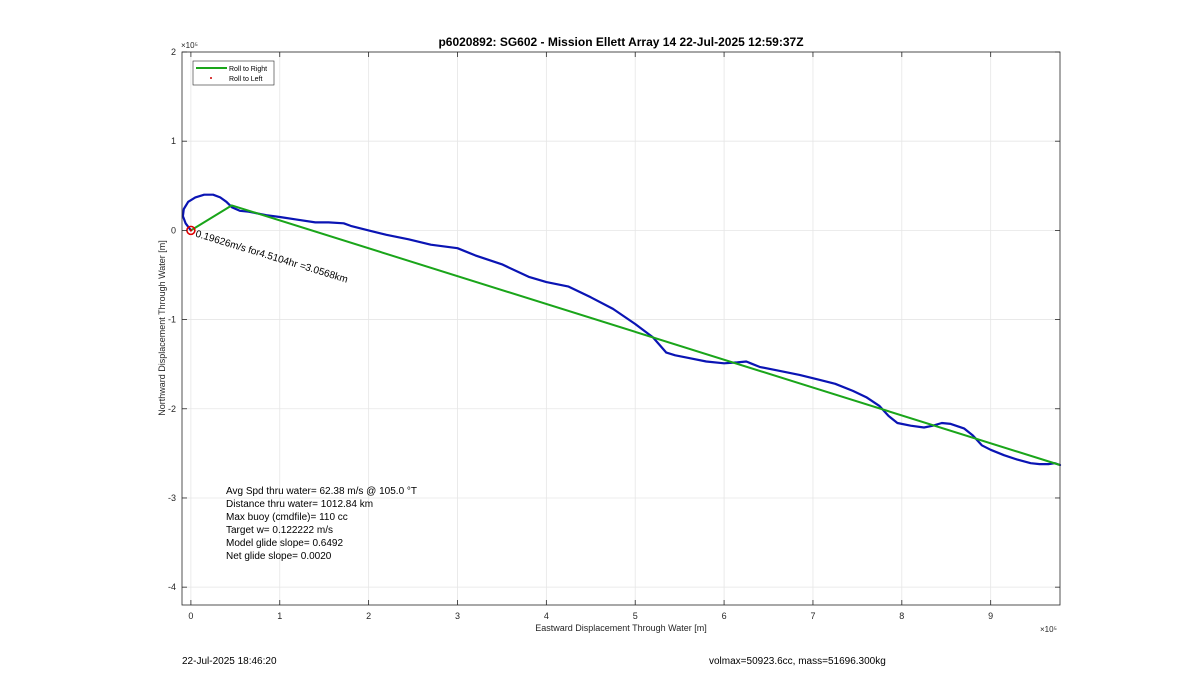 This screenshot has width=1200, height=686. I want to click on legend-box, so click(233, 73).